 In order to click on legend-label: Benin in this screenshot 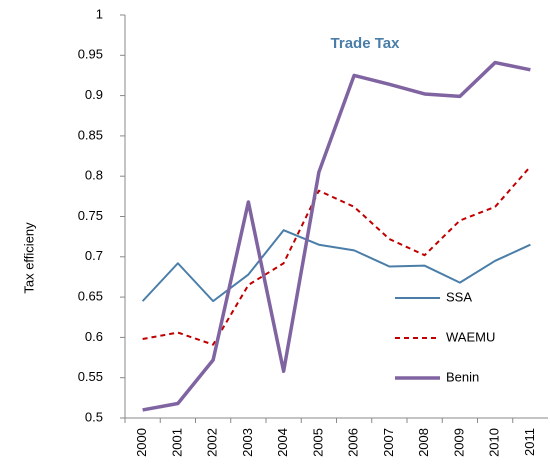, I will do `click(462, 376)`.